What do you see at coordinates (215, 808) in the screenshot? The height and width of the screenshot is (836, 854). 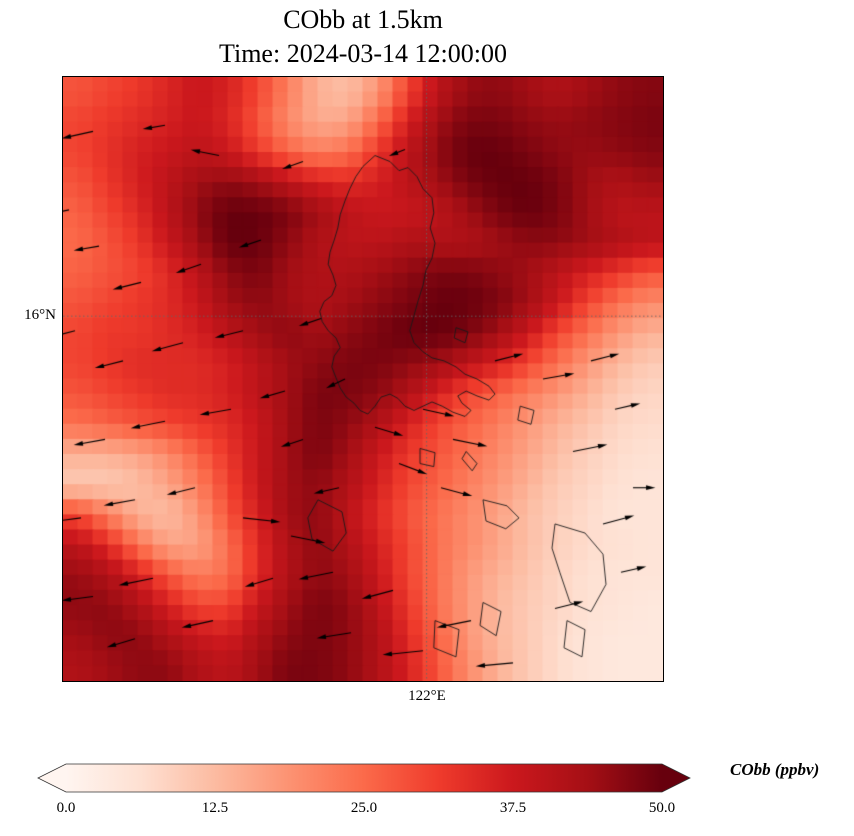 I see `colorbar-tick-label: 12.5` at bounding box center [215, 808].